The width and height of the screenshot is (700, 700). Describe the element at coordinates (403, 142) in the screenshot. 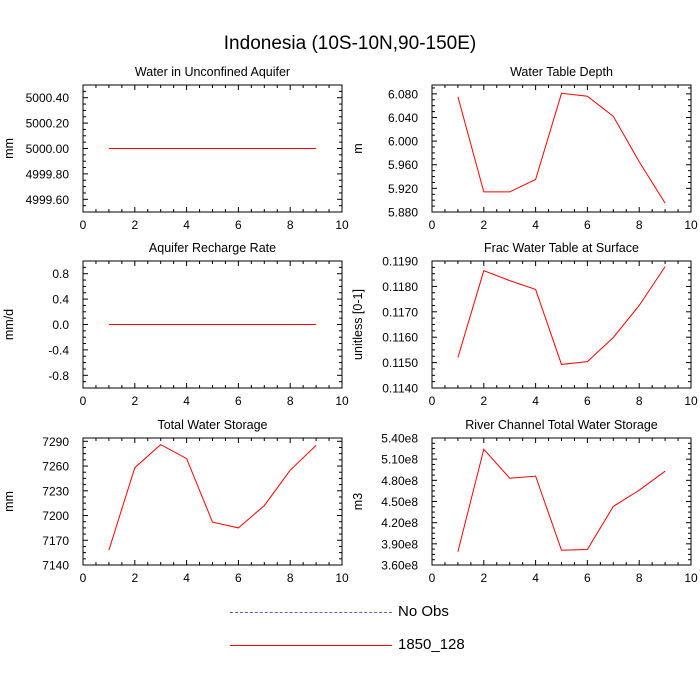

I see `y-tick-label-1: 6.000` at that location.